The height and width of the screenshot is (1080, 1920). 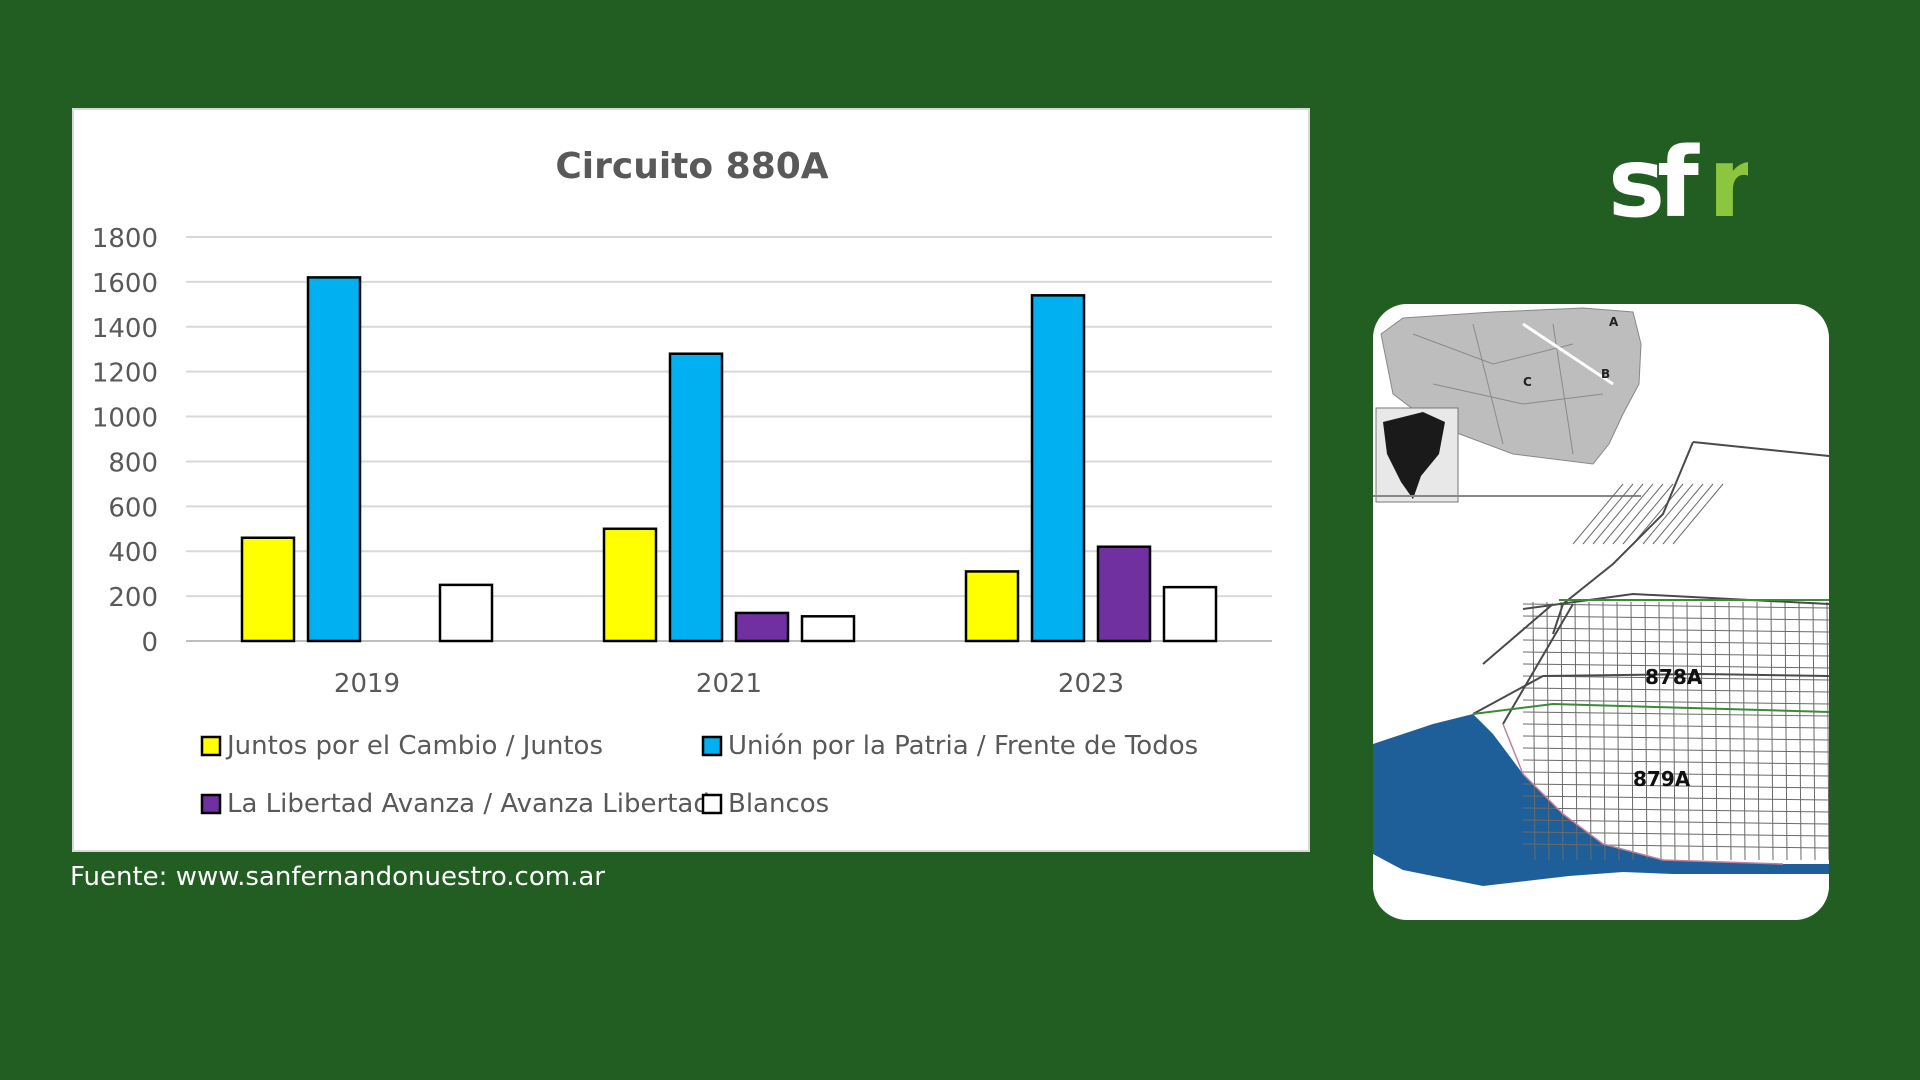 I want to click on y-tick-label: 1800, so click(x=125, y=239).